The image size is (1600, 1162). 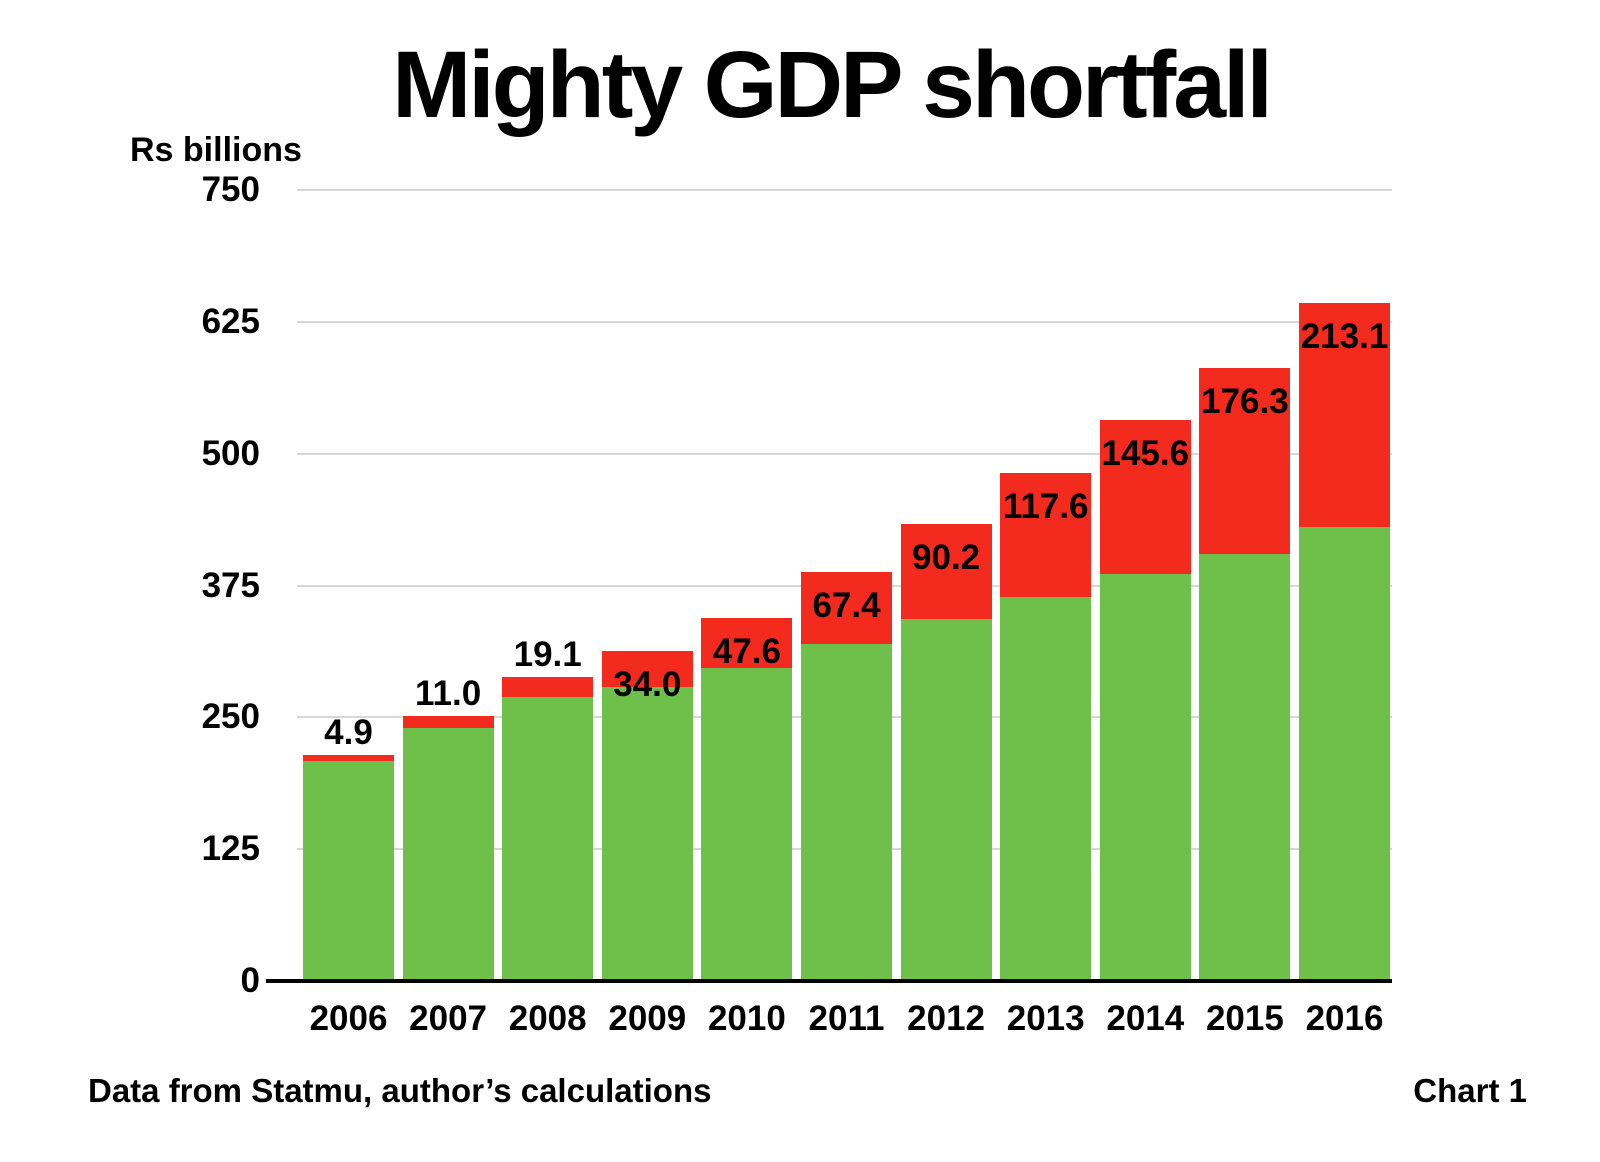 I want to click on bar-2015-red-segment, so click(x=1245, y=460).